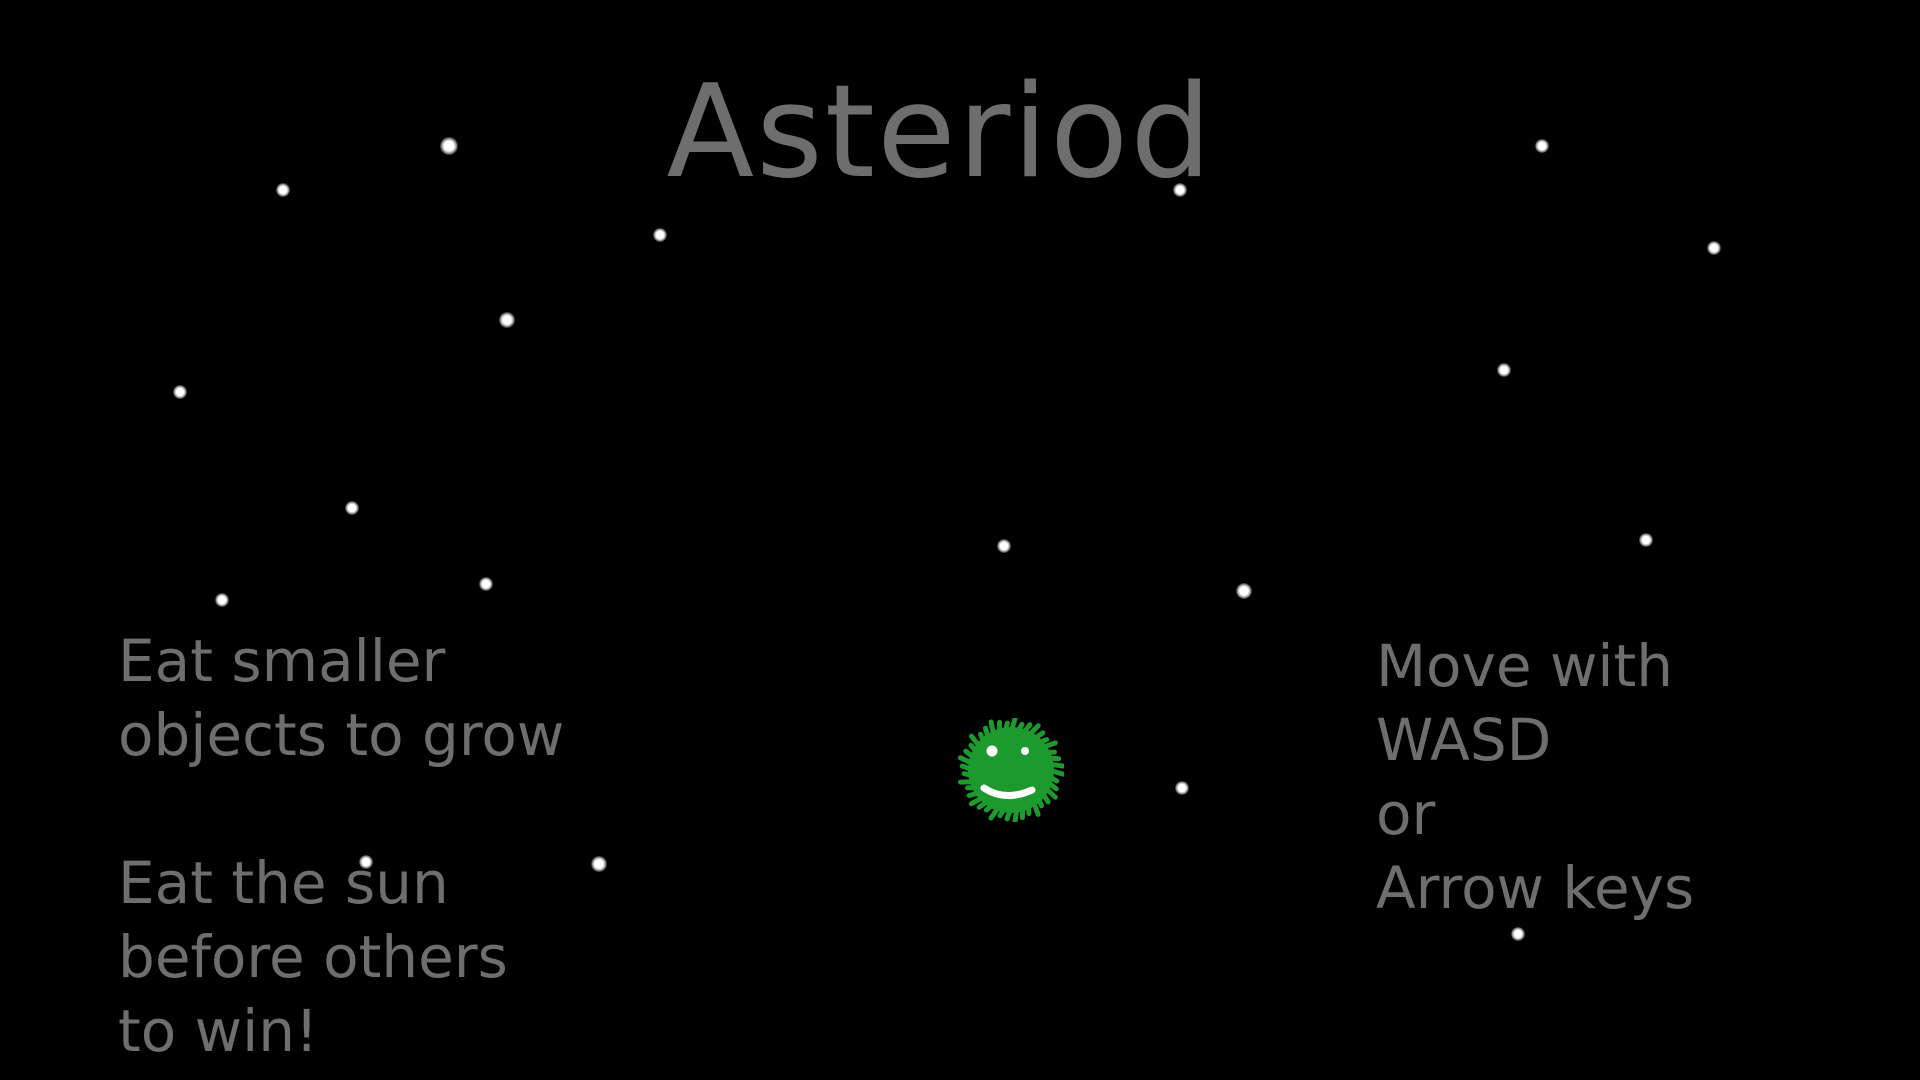 The height and width of the screenshot is (1080, 1920). What do you see at coordinates (341, 698) in the screenshot?
I see `grow-instructions: Eat smaller objects to grow` at bounding box center [341, 698].